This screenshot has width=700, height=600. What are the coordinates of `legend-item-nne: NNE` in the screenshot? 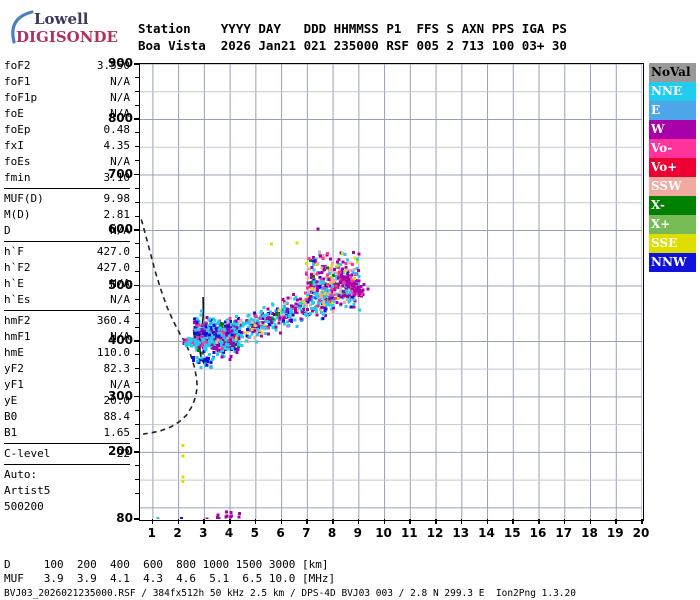 It's located at (672, 91).